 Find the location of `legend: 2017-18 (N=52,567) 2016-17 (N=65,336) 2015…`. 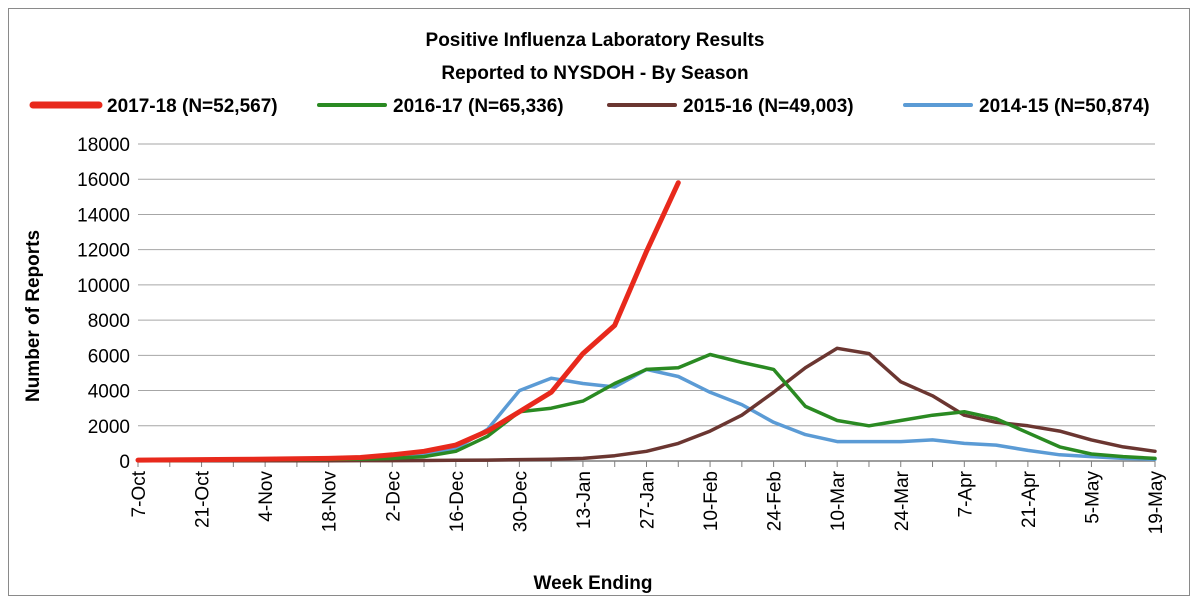

legend: 2017-18 (N=52,567) 2016-17 (N=65,336) 2015… is located at coordinates (589, 106).